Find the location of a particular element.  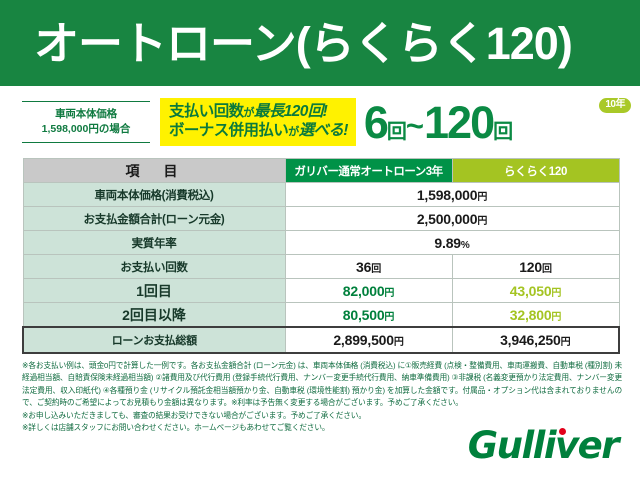

table-row: 車両本体価格(消費税込) 1,598,000円 is located at coordinates (321, 194).